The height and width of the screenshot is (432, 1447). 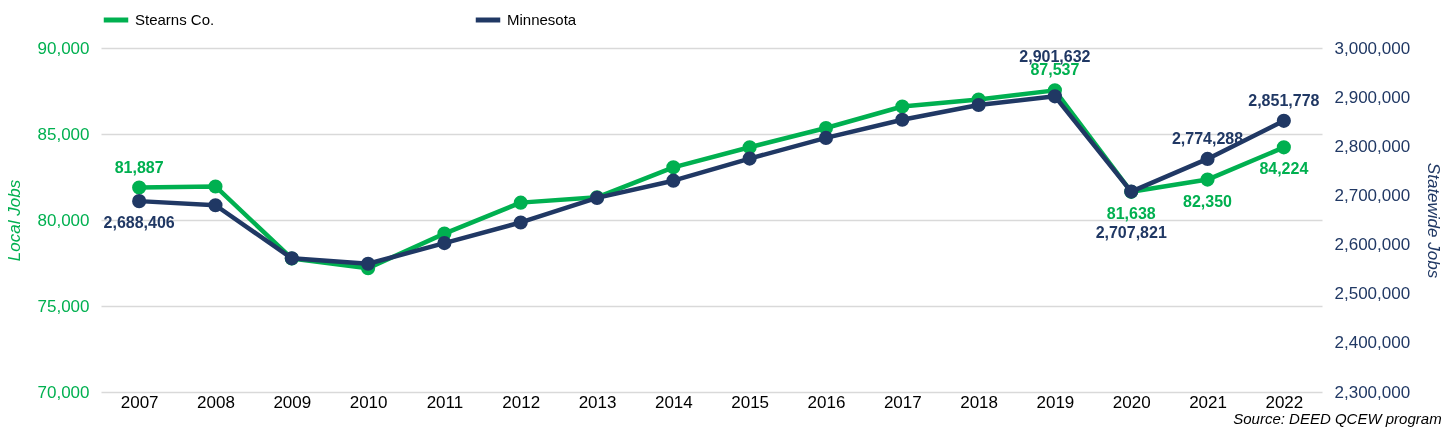 I want to click on y2-axis-title: Statewide Jobs, so click(x=1434, y=220).